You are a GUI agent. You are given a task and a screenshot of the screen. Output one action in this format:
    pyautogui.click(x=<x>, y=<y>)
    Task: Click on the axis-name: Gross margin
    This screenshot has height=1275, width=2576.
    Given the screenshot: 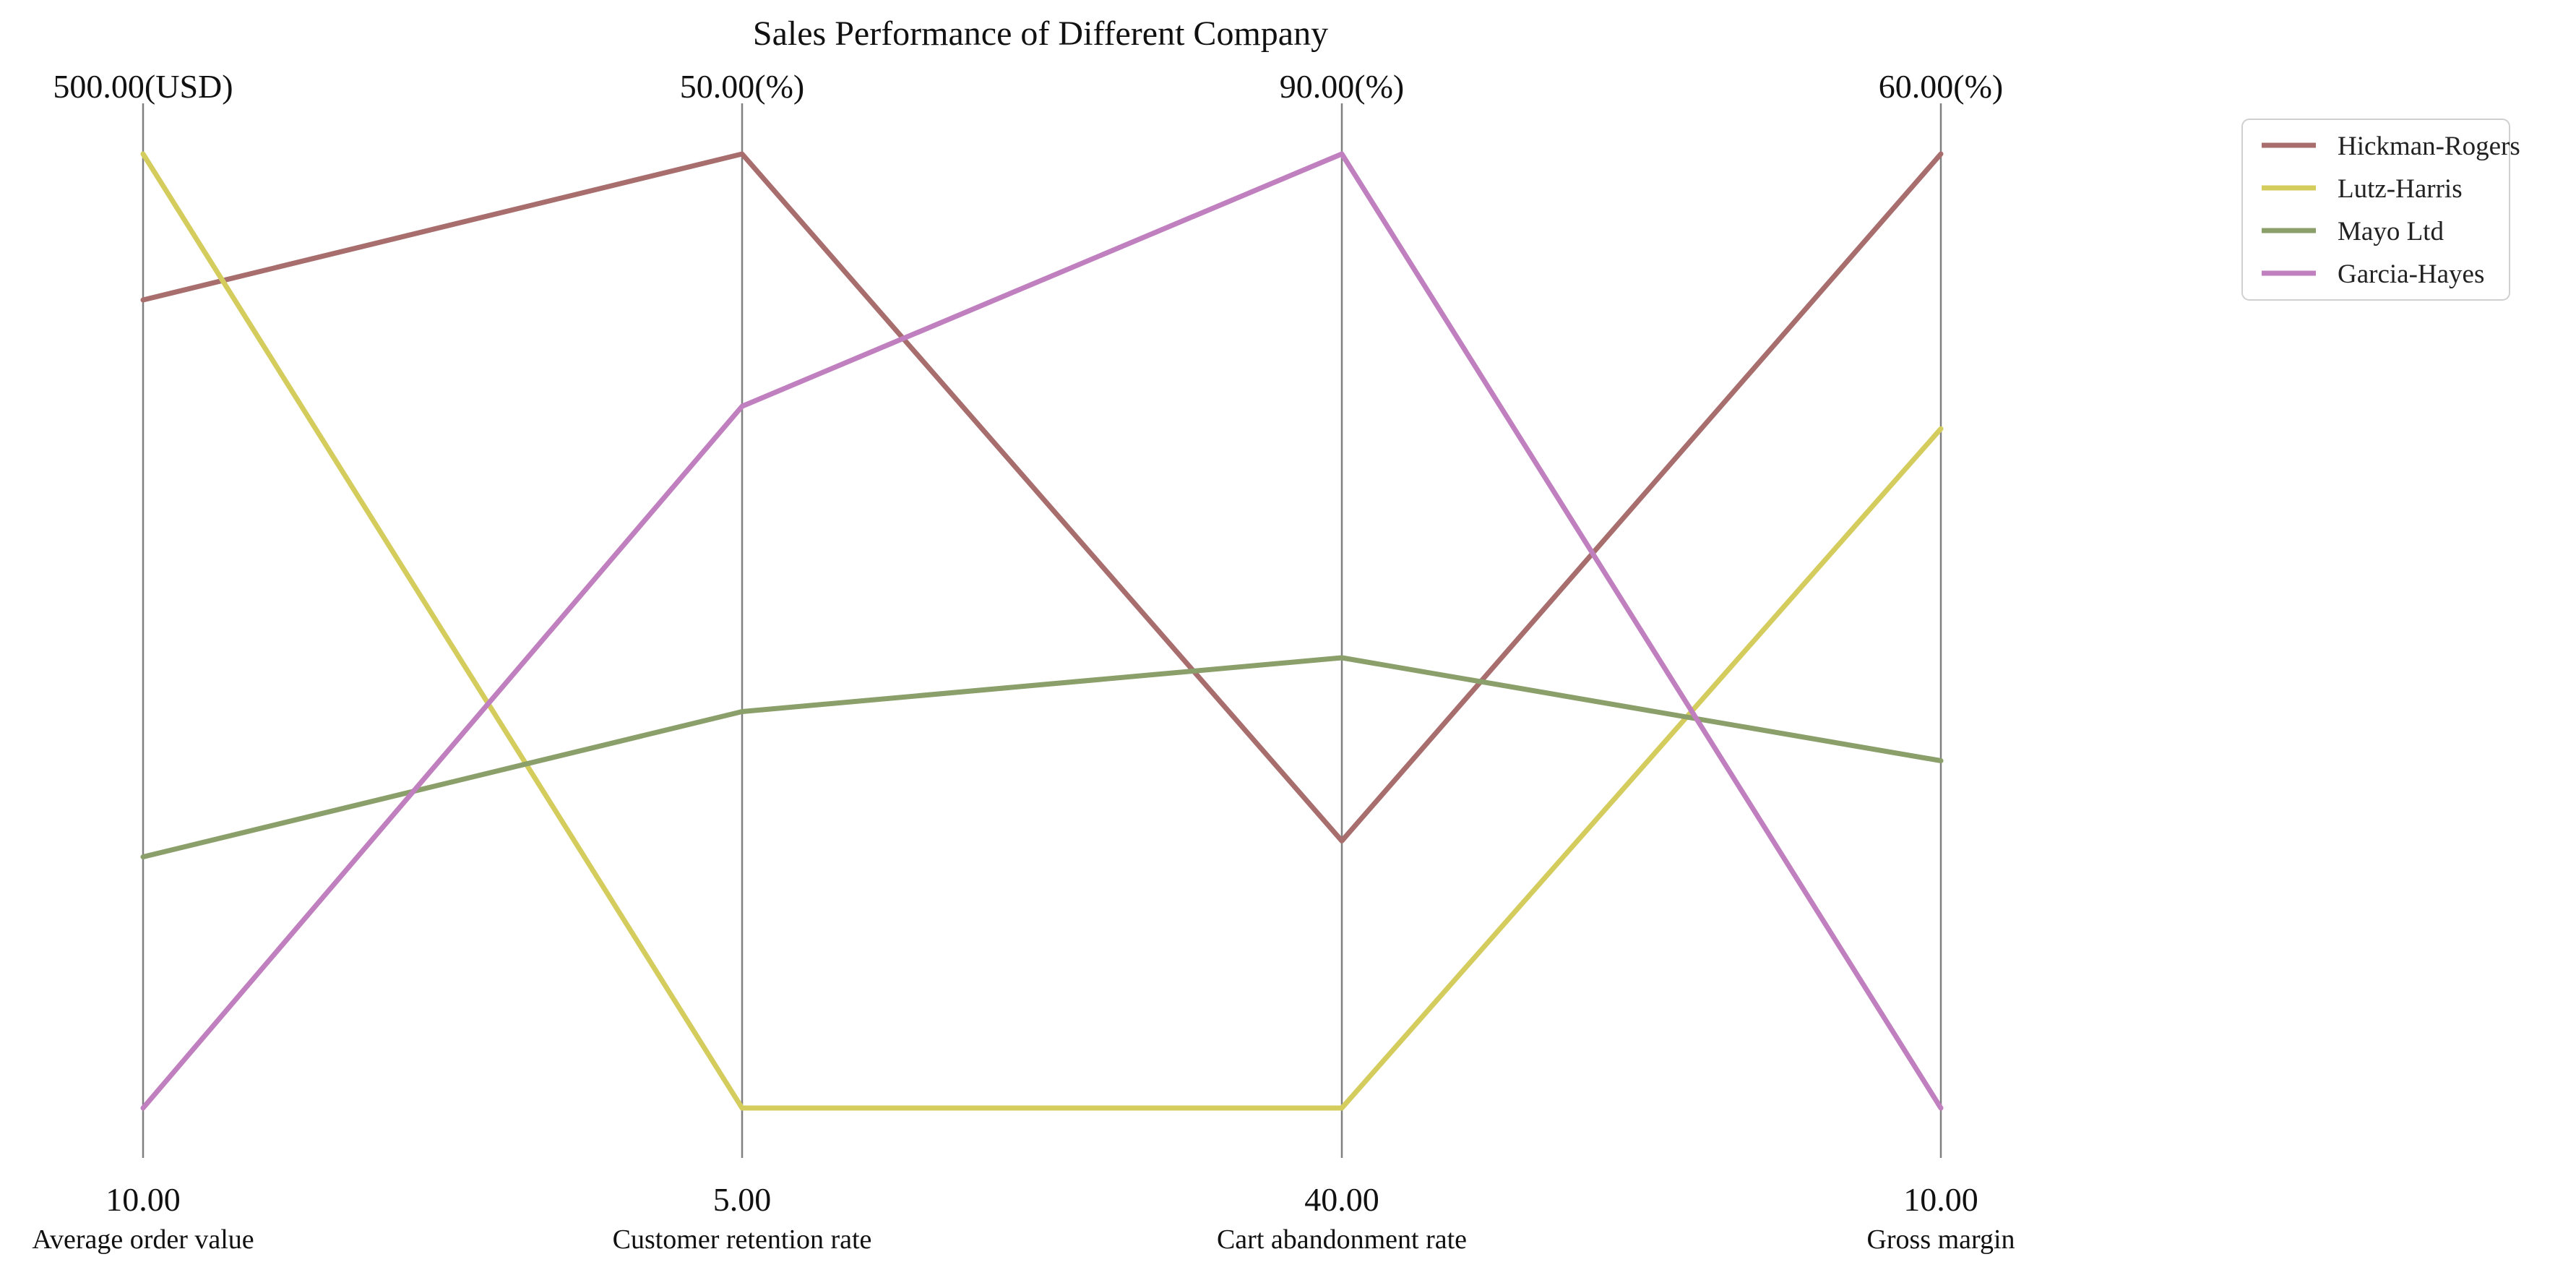 What is the action you would take?
    pyautogui.click(x=1940, y=1239)
    